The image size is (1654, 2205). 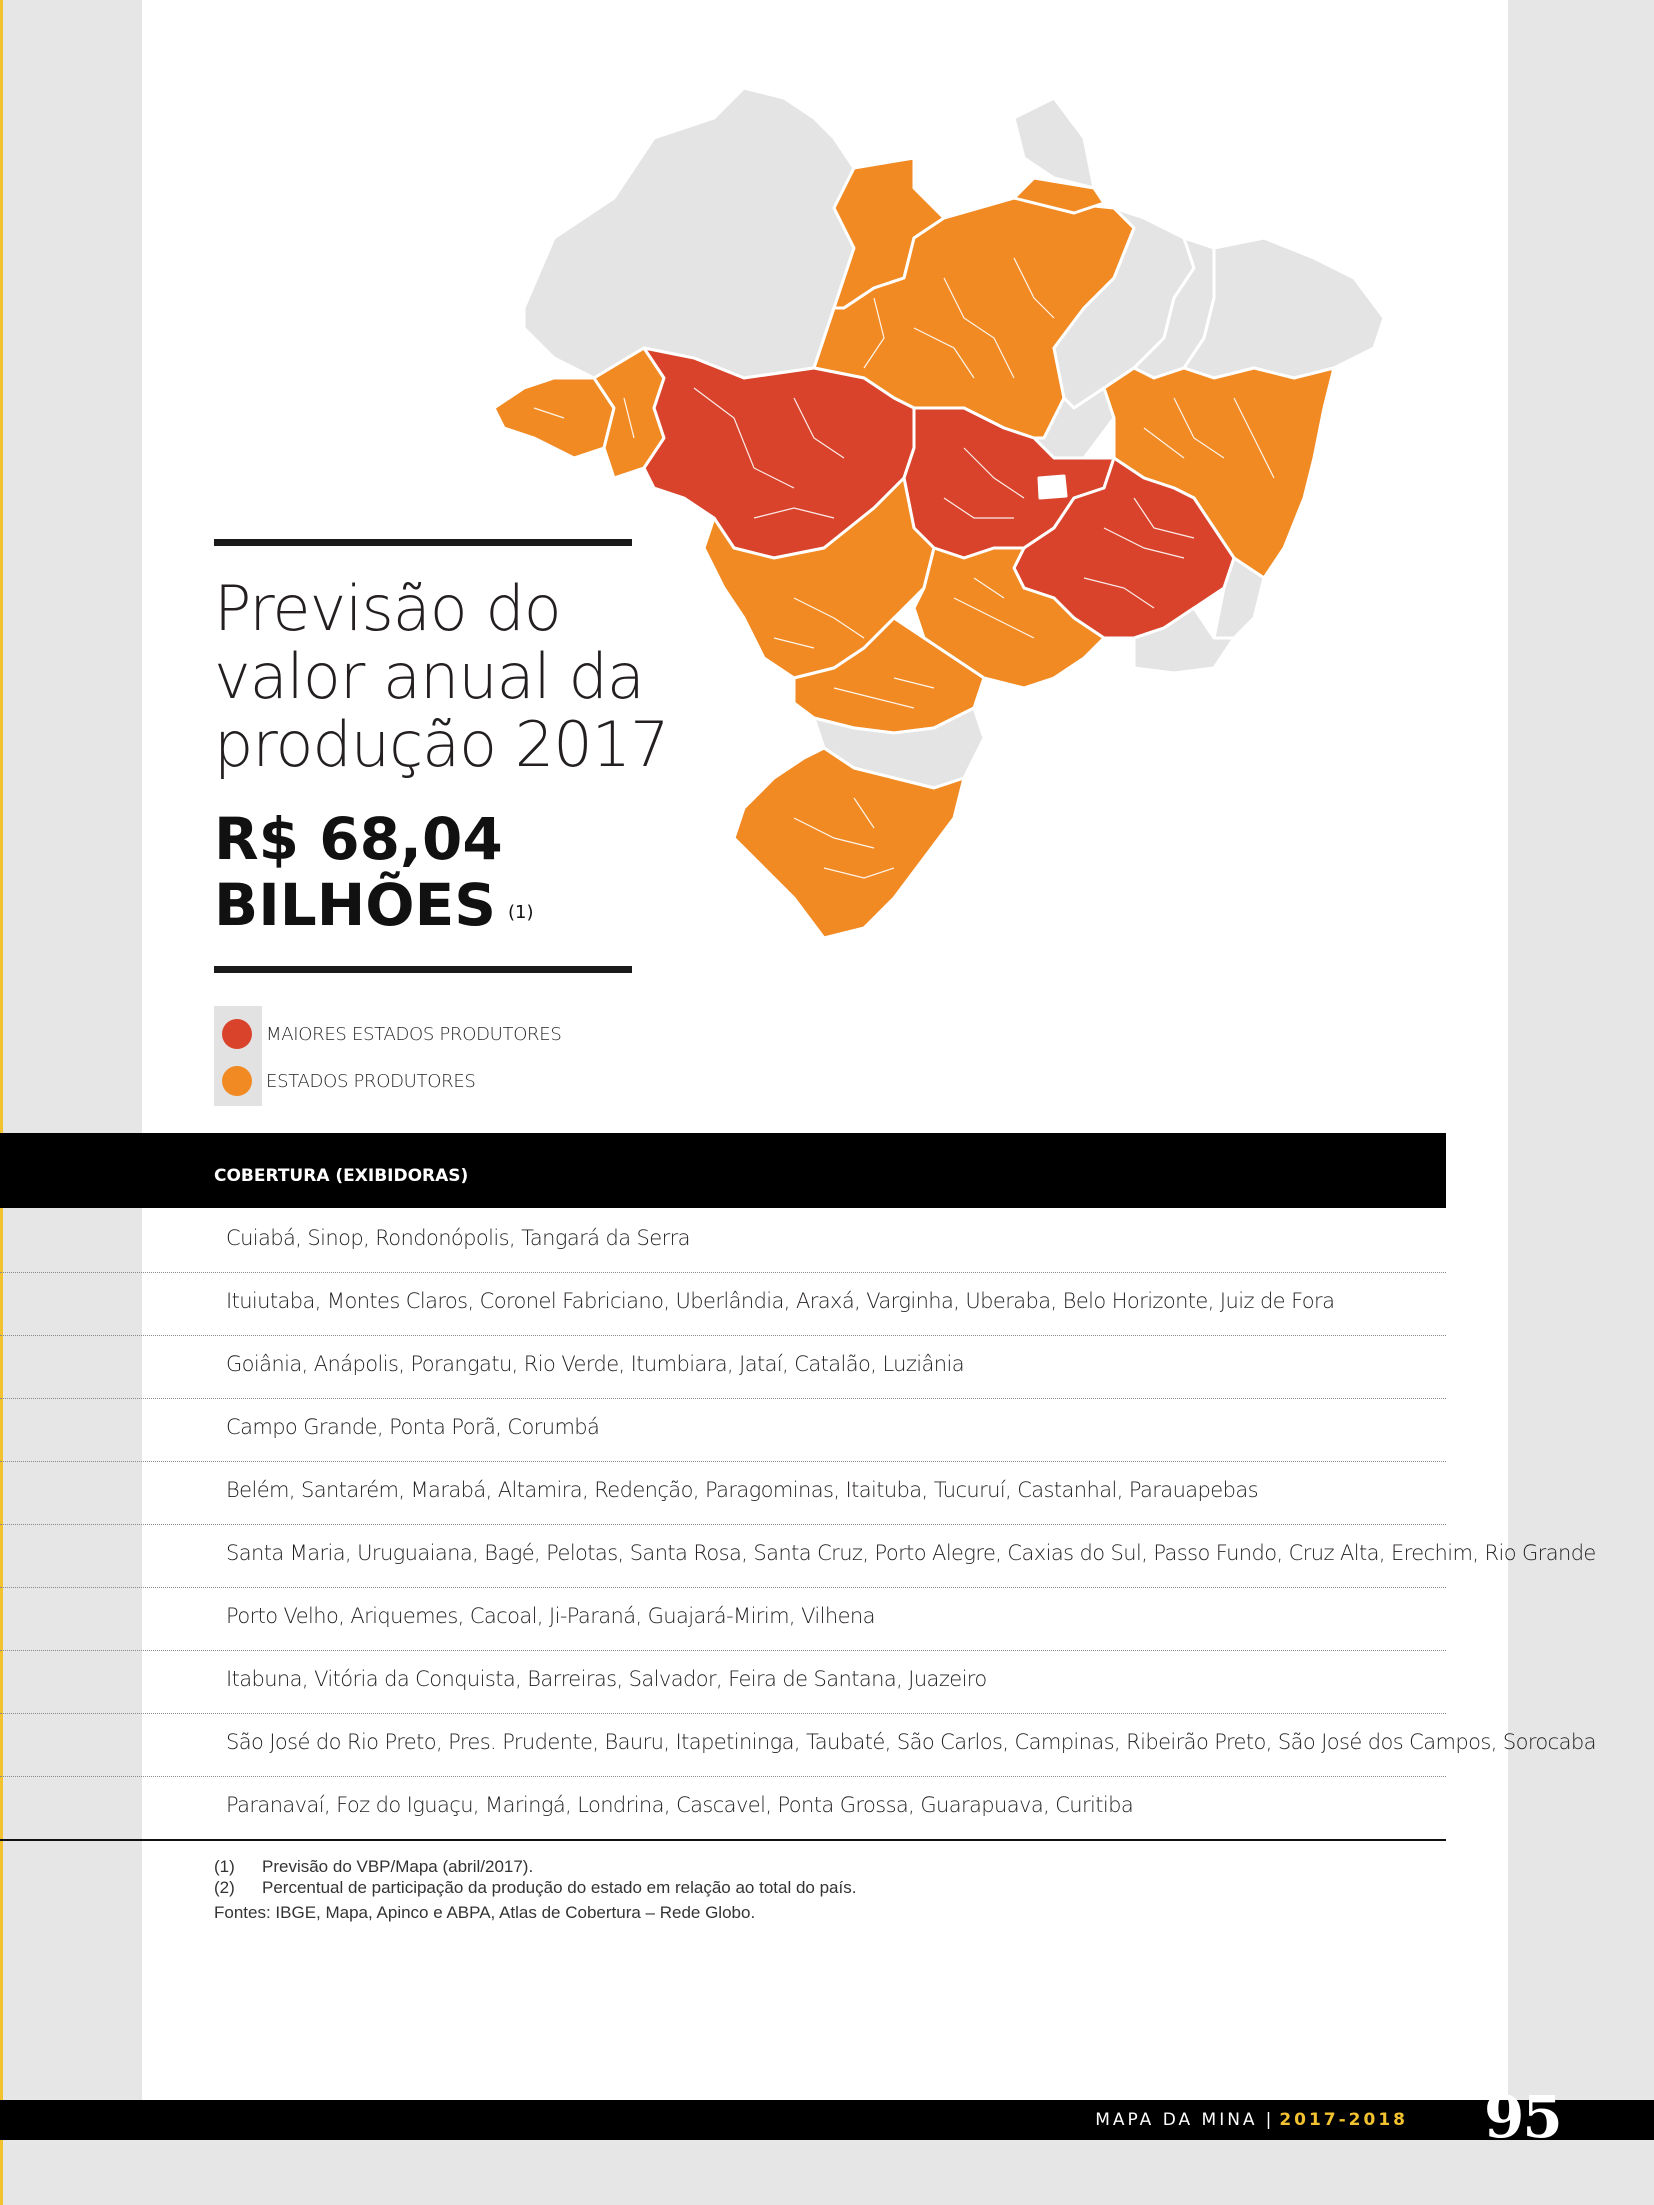 What do you see at coordinates (1052, 487) in the screenshot?
I see `state-df` at bounding box center [1052, 487].